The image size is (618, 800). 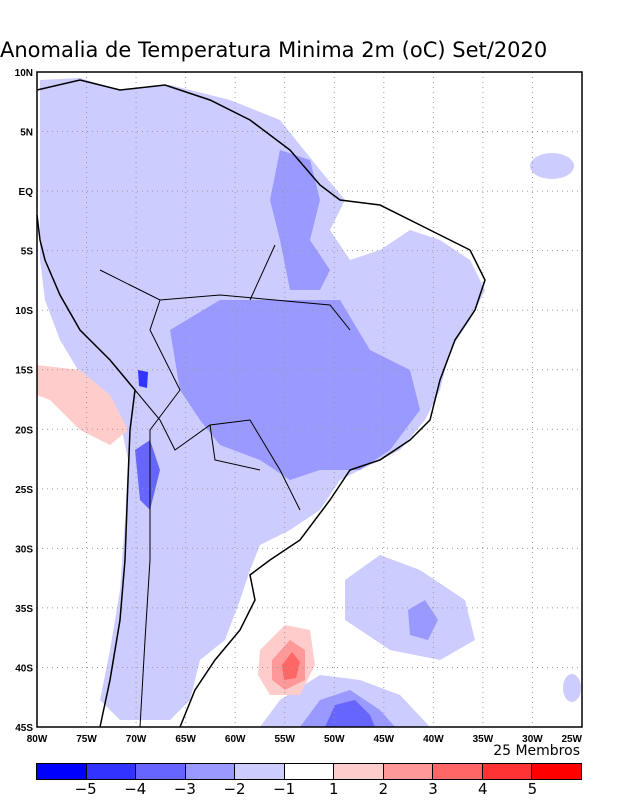 I want to click on anomaly-ocean-blue-core, so click(x=423, y=620).